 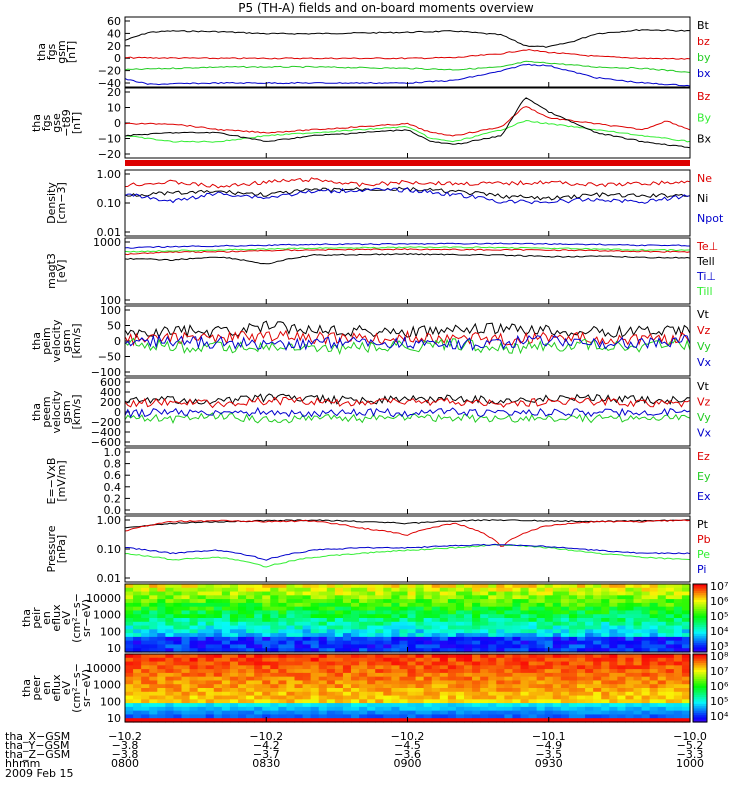 I want to click on y-tick-label: 10, so click(x=114, y=108).